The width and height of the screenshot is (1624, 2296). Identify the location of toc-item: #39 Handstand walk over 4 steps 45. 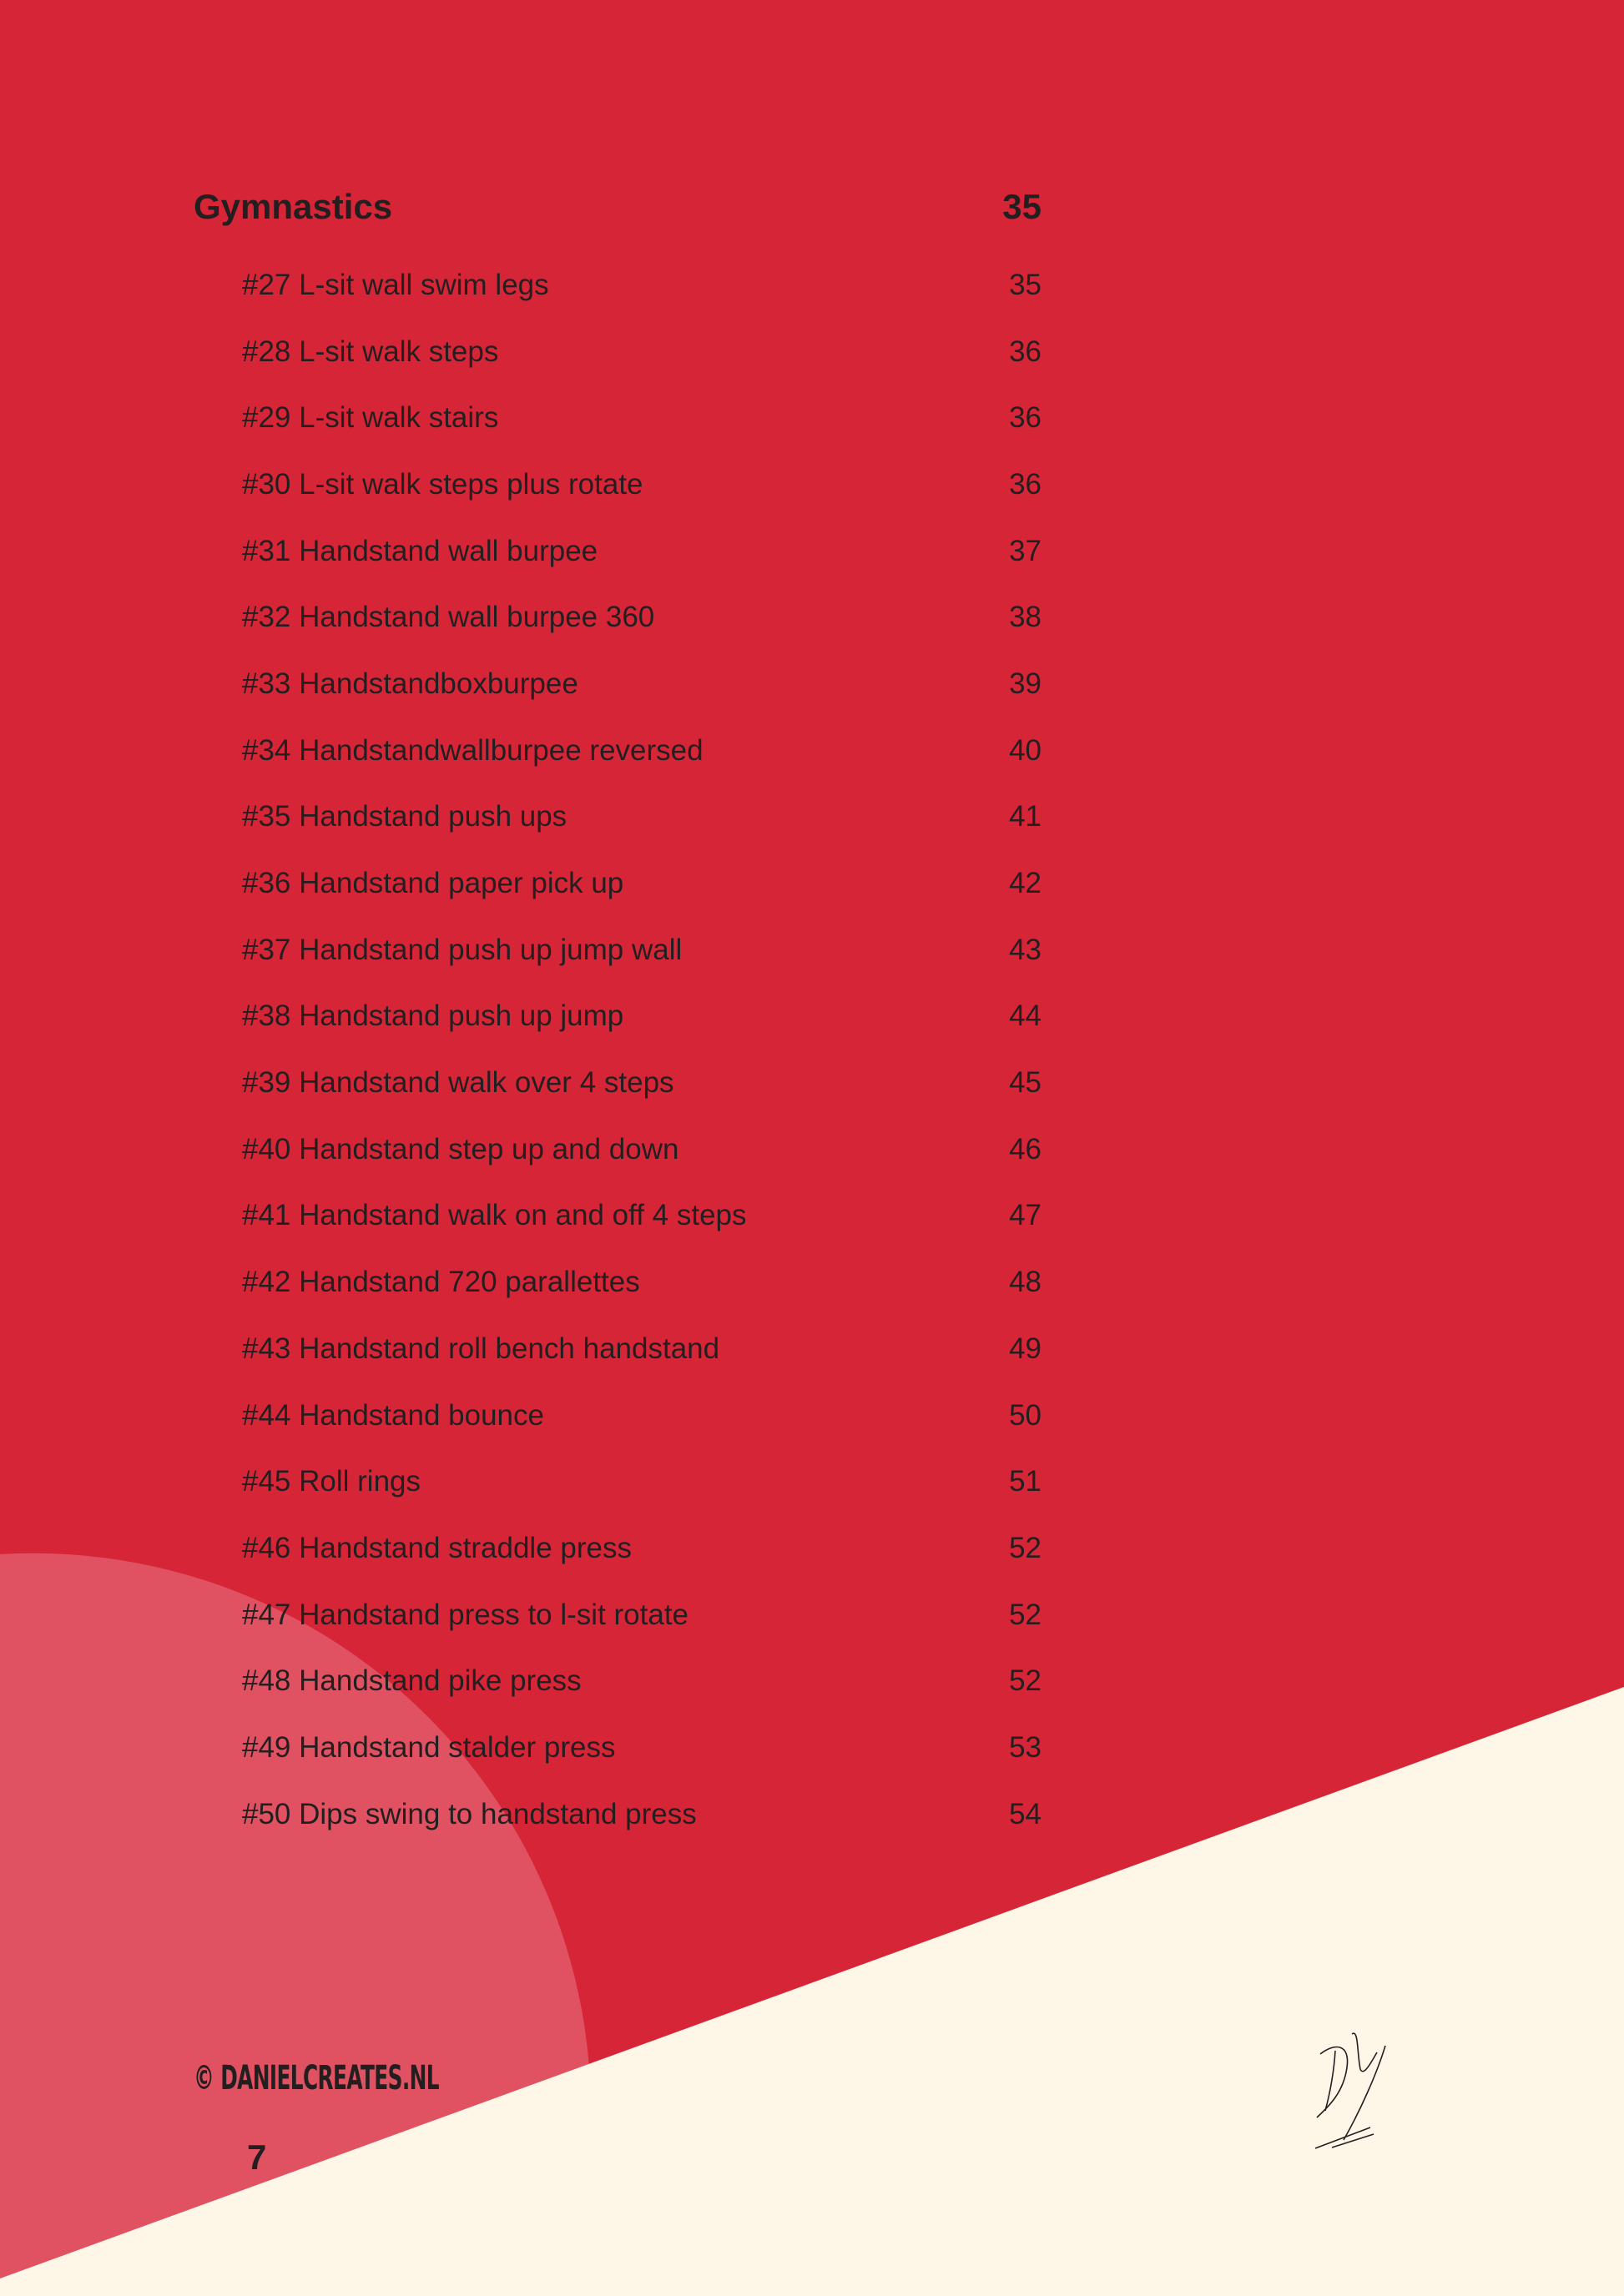
(641, 1083).